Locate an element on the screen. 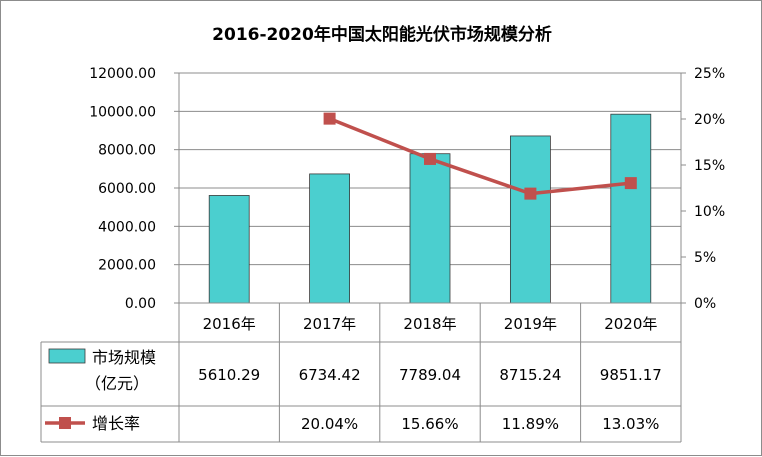  y-right-tick-label: 0% is located at coordinates (705, 304).